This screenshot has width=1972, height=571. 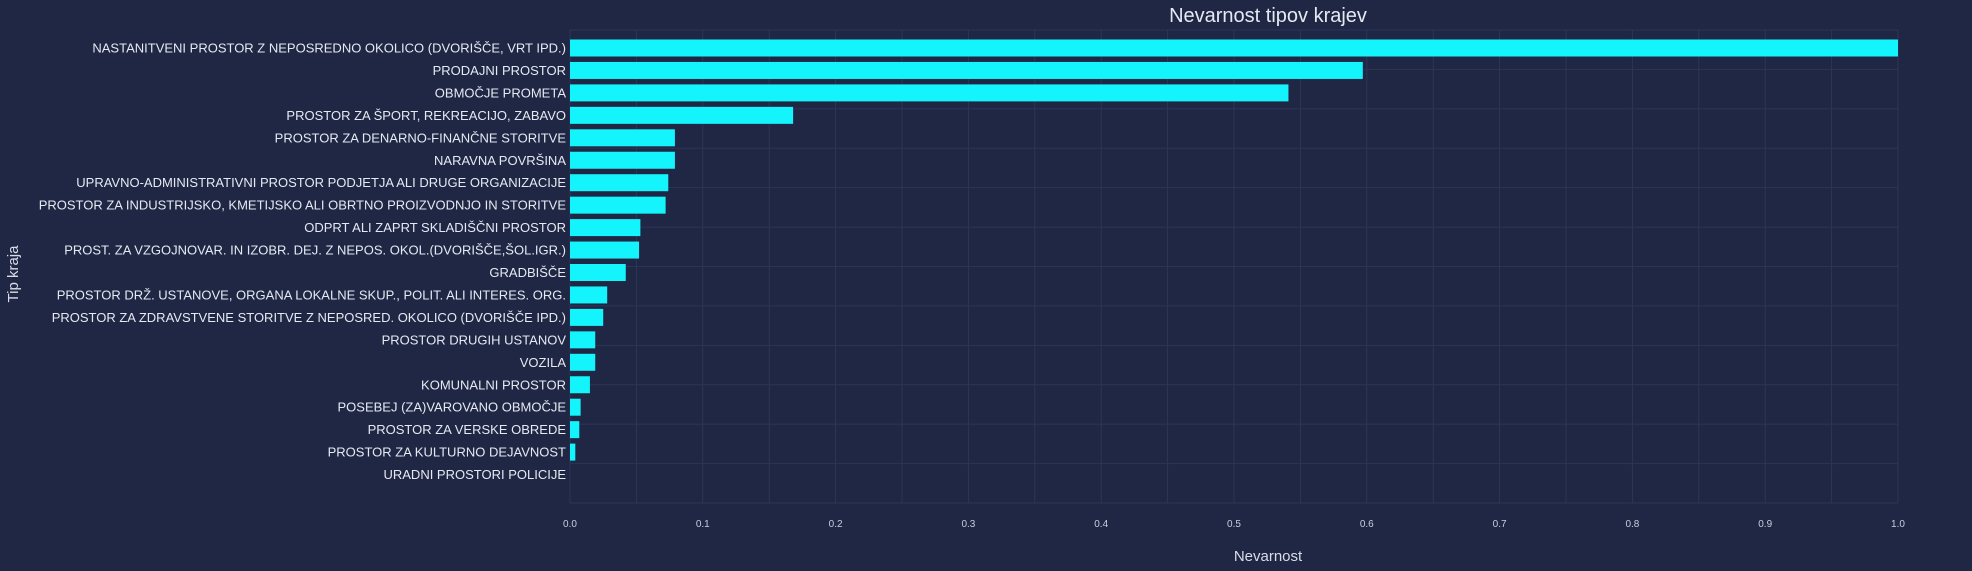 I want to click on x-tick-label: 0.7, so click(x=1500, y=524).